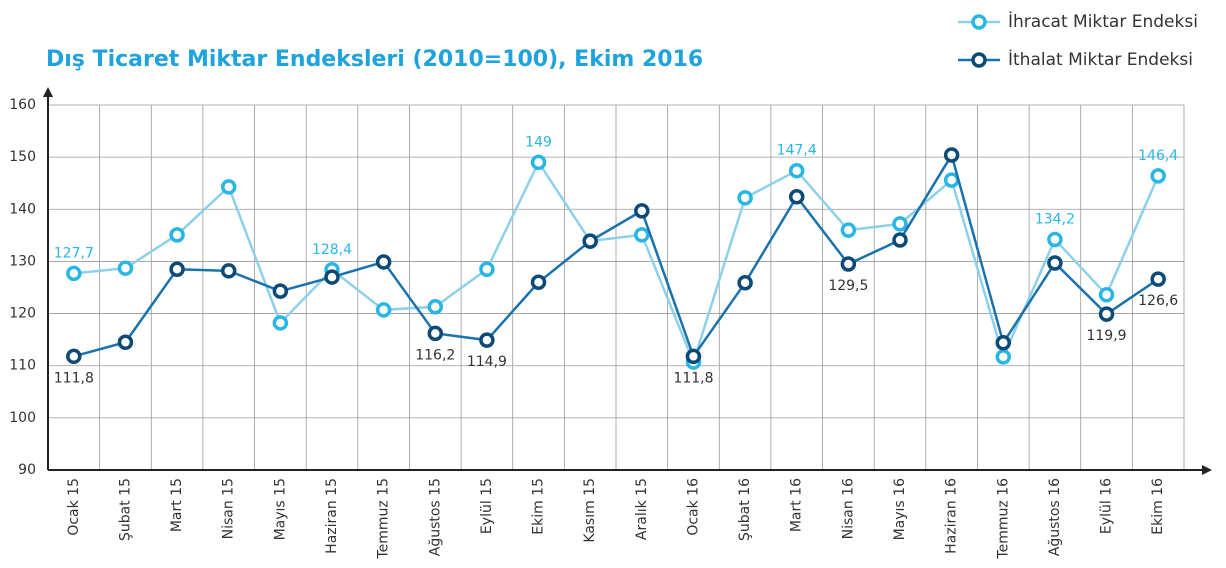 This screenshot has height=568, width=1226. Describe the element at coordinates (177, 505) in the screenshot. I see `x-tick-label: Mart 15` at that location.